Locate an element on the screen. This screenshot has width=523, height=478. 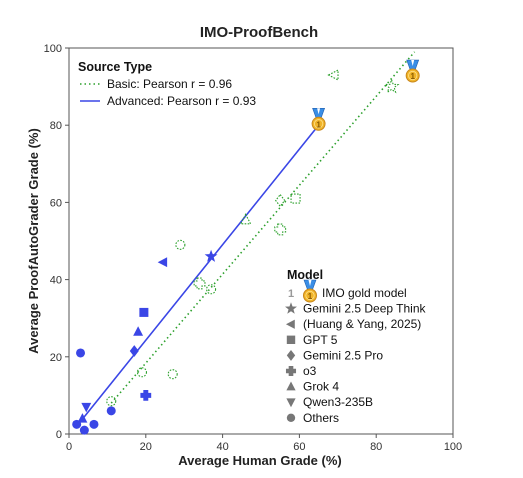
legend-marker-star is located at coordinates (291, 308).